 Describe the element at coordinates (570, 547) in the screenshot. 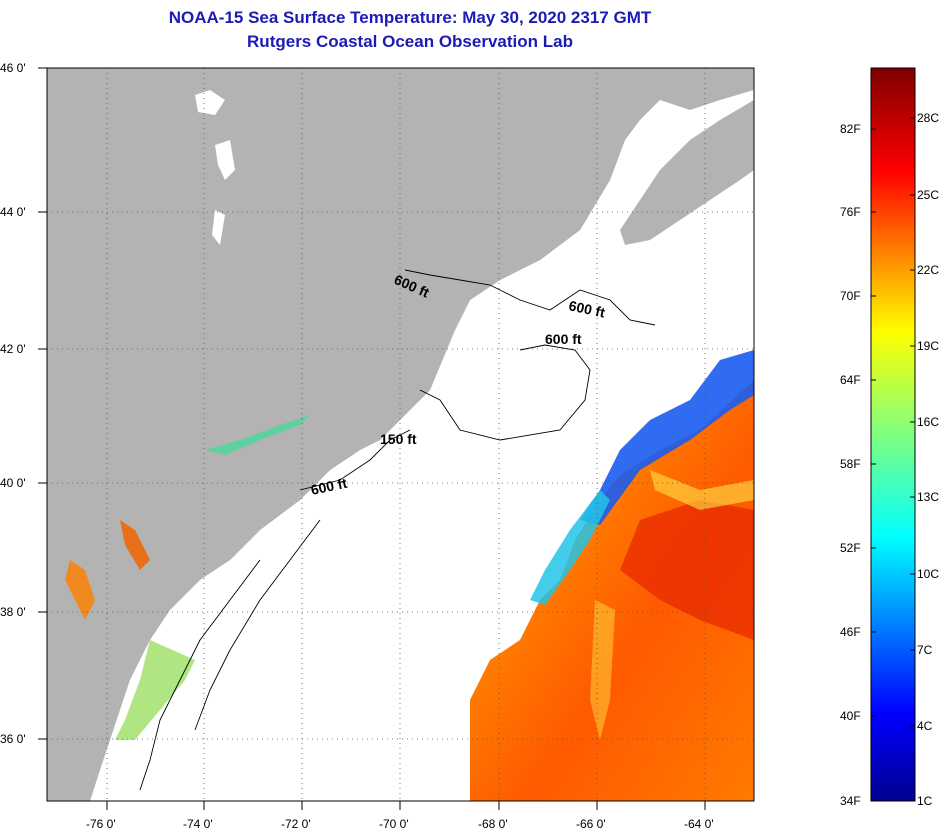

I see `cool-eddy` at that location.